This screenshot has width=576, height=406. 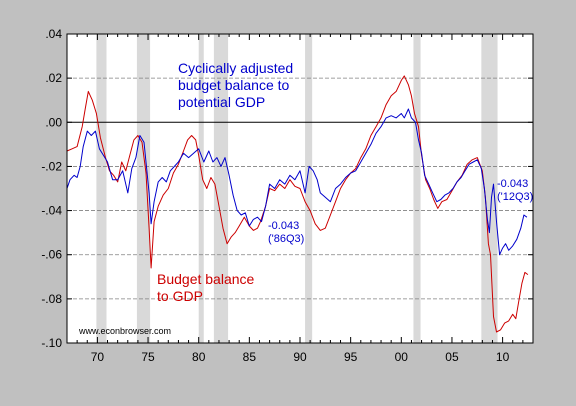 What do you see at coordinates (53, 78) in the screenshot?
I see `y-tick-label: .02` at bounding box center [53, 78].